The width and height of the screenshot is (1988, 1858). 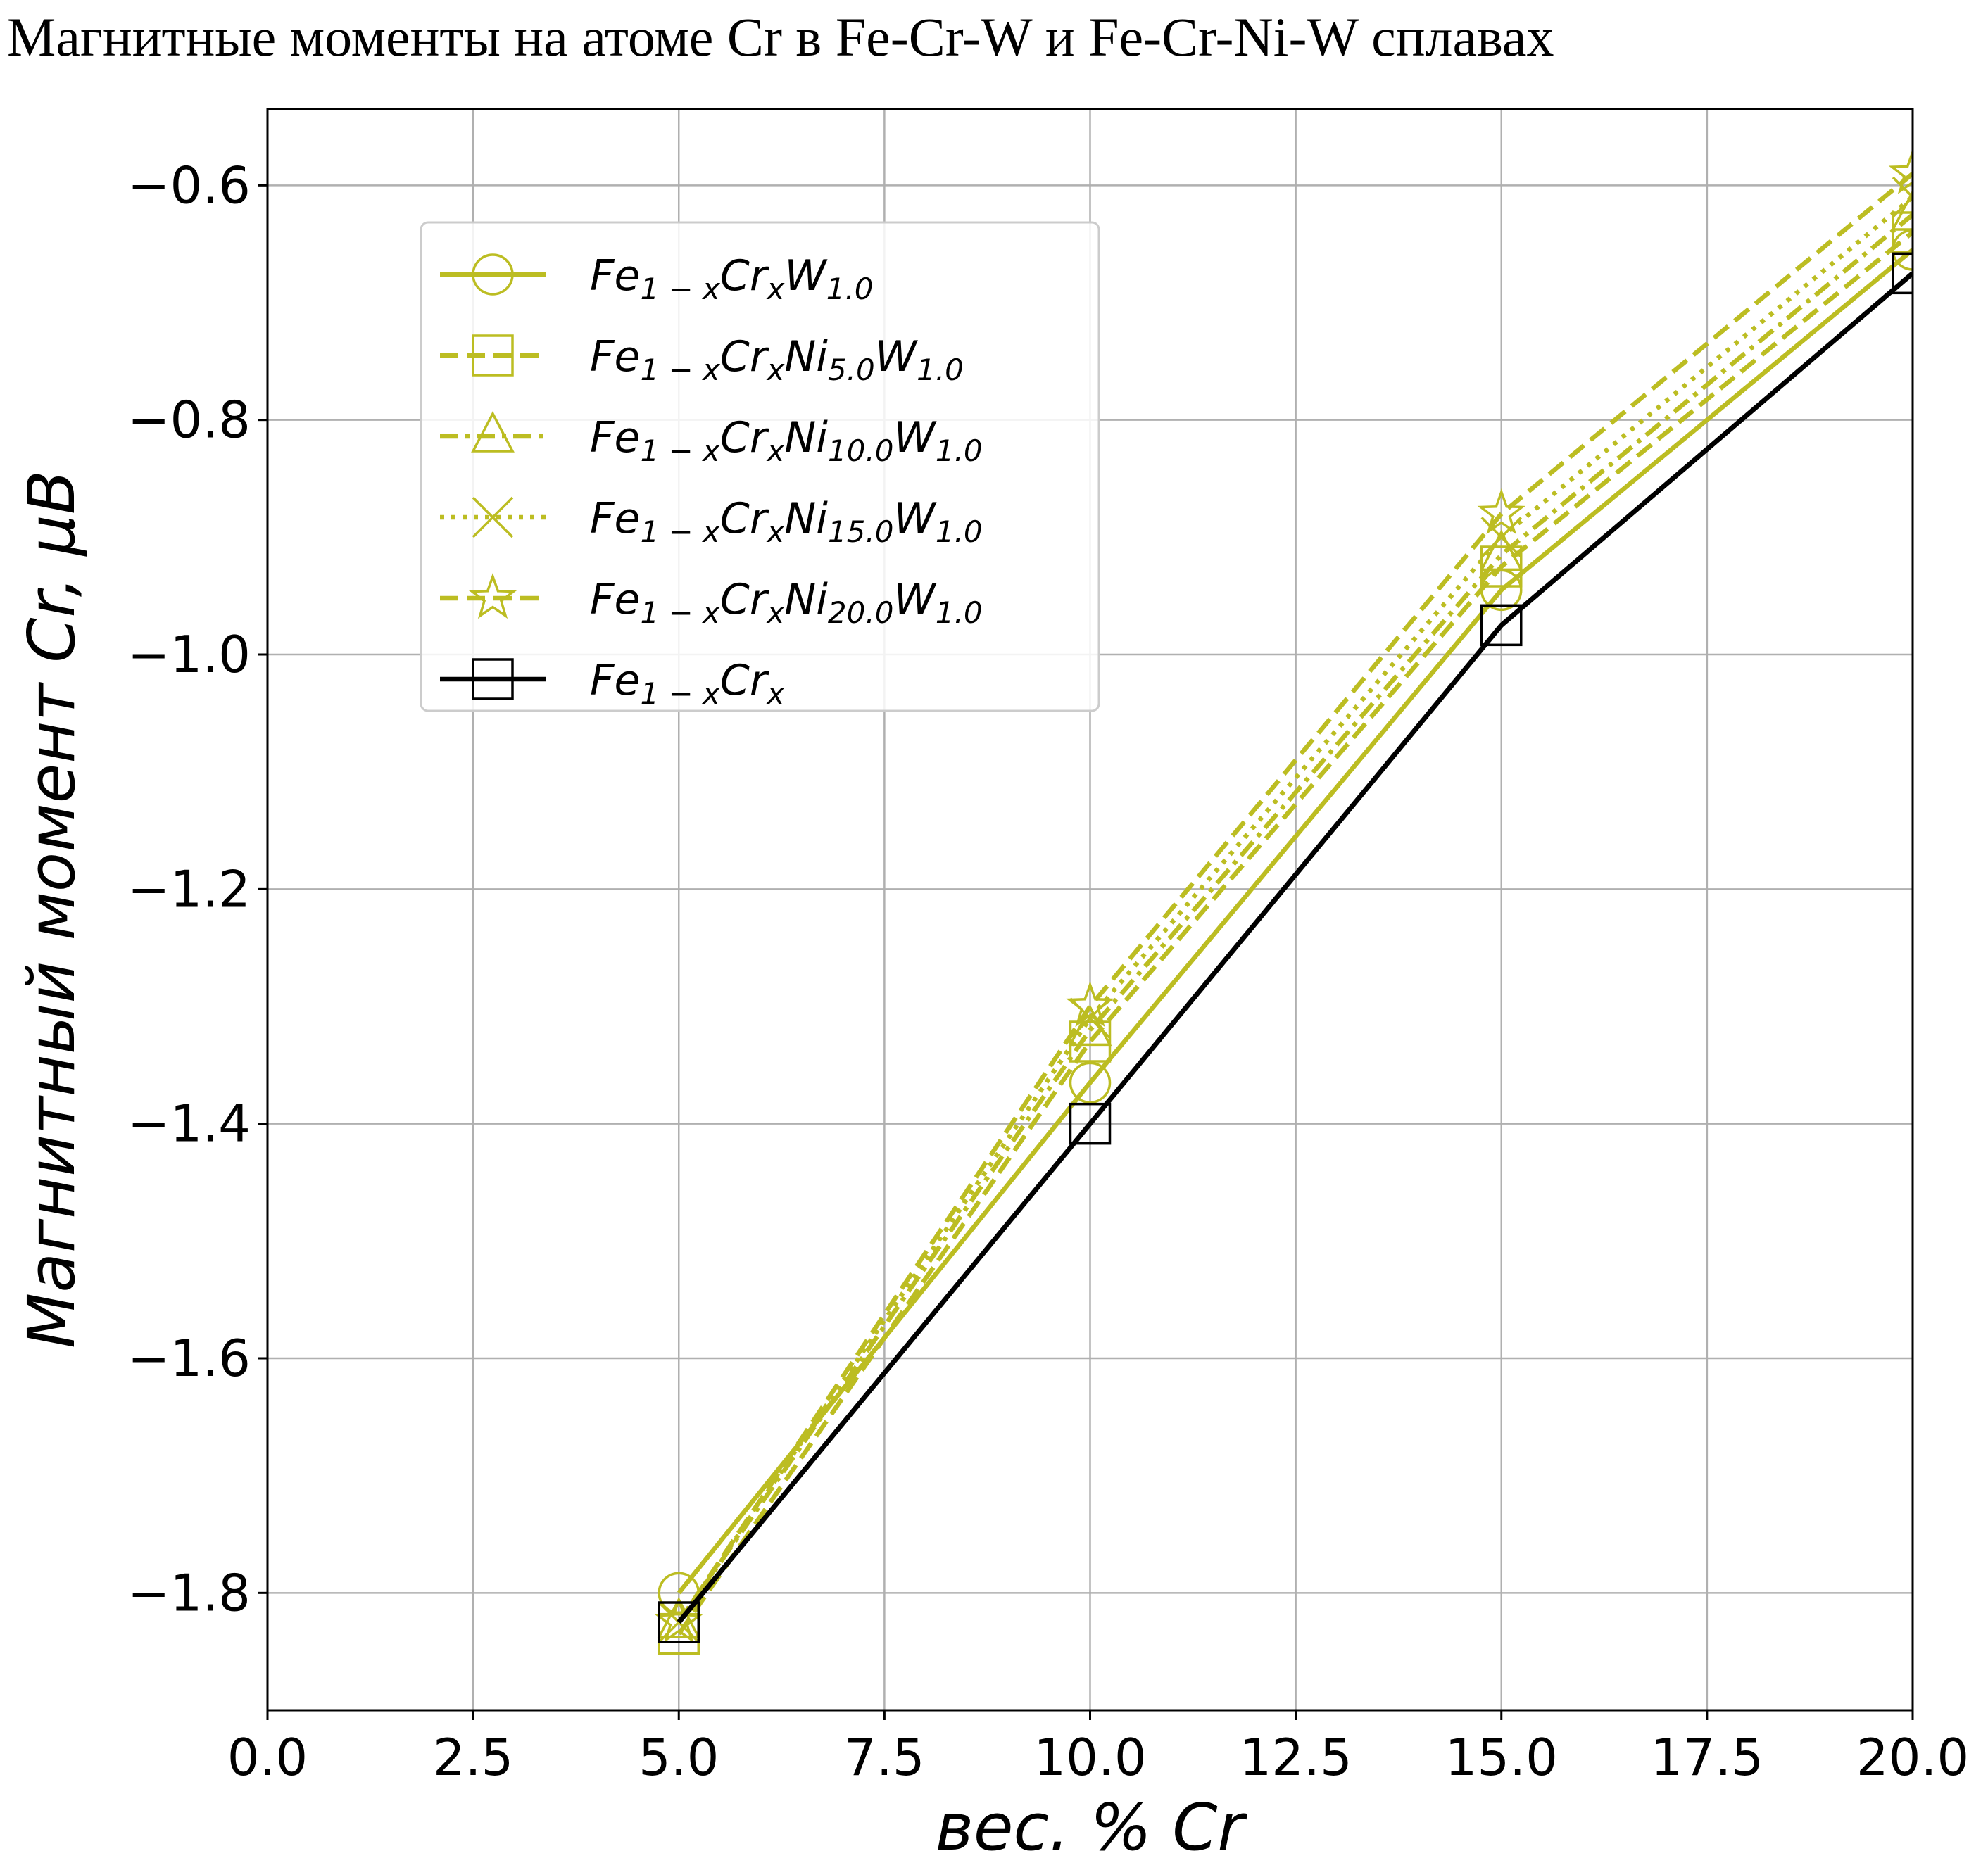 What do you see at coordinates (777, 359) in the screenshot?
I see `legend-label: Fe1 − xCrxNi5.0W1.0` at bounding box center [777, 359].